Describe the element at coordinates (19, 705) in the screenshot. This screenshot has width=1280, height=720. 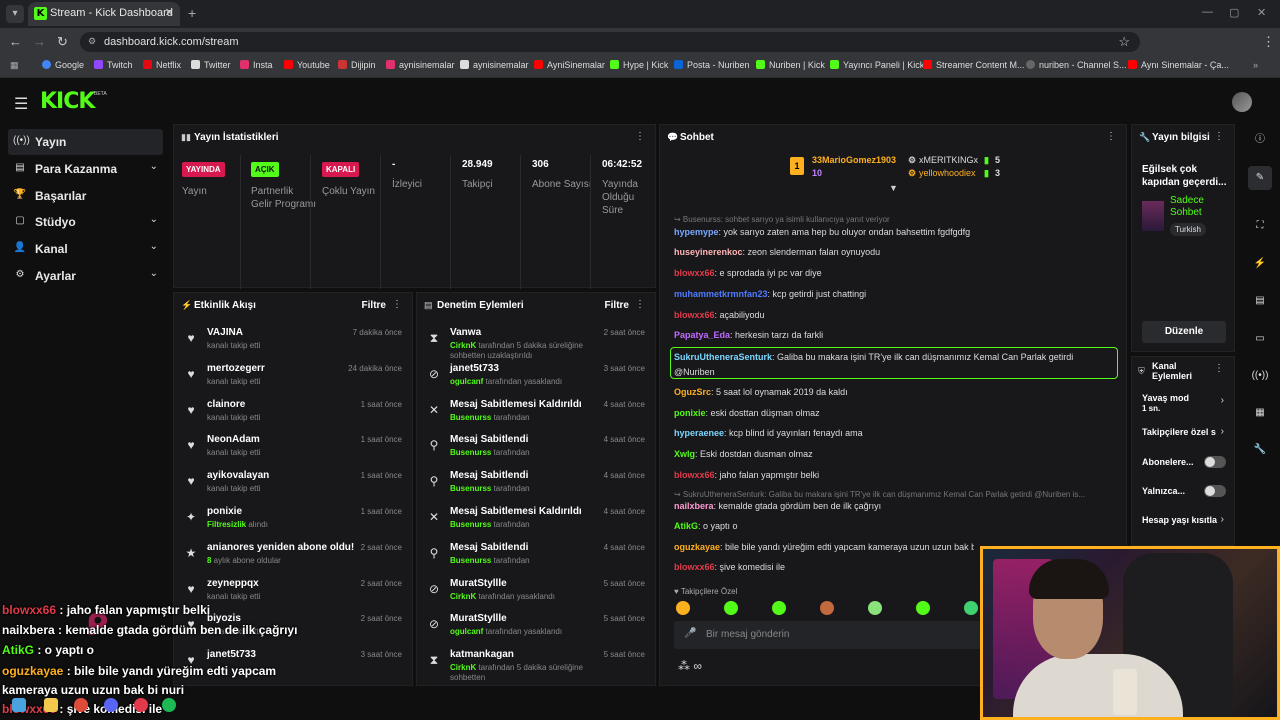
I see `windows-icon` at that location.